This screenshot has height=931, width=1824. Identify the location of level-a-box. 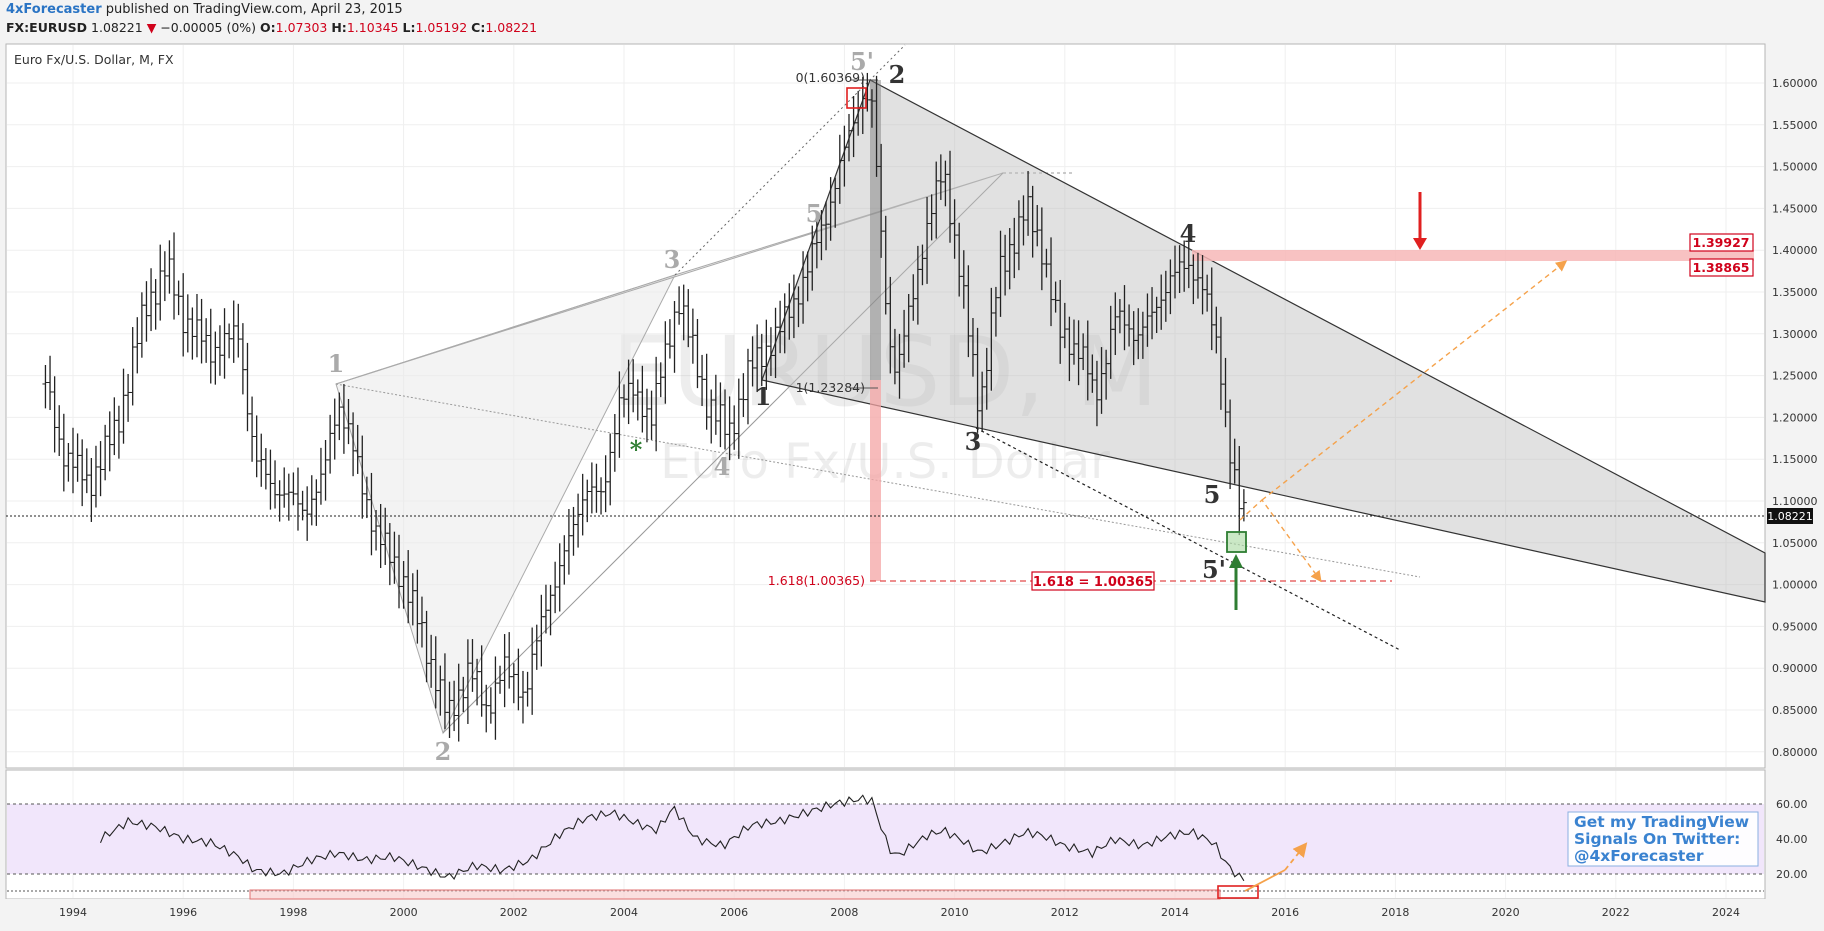
(1721, 242).